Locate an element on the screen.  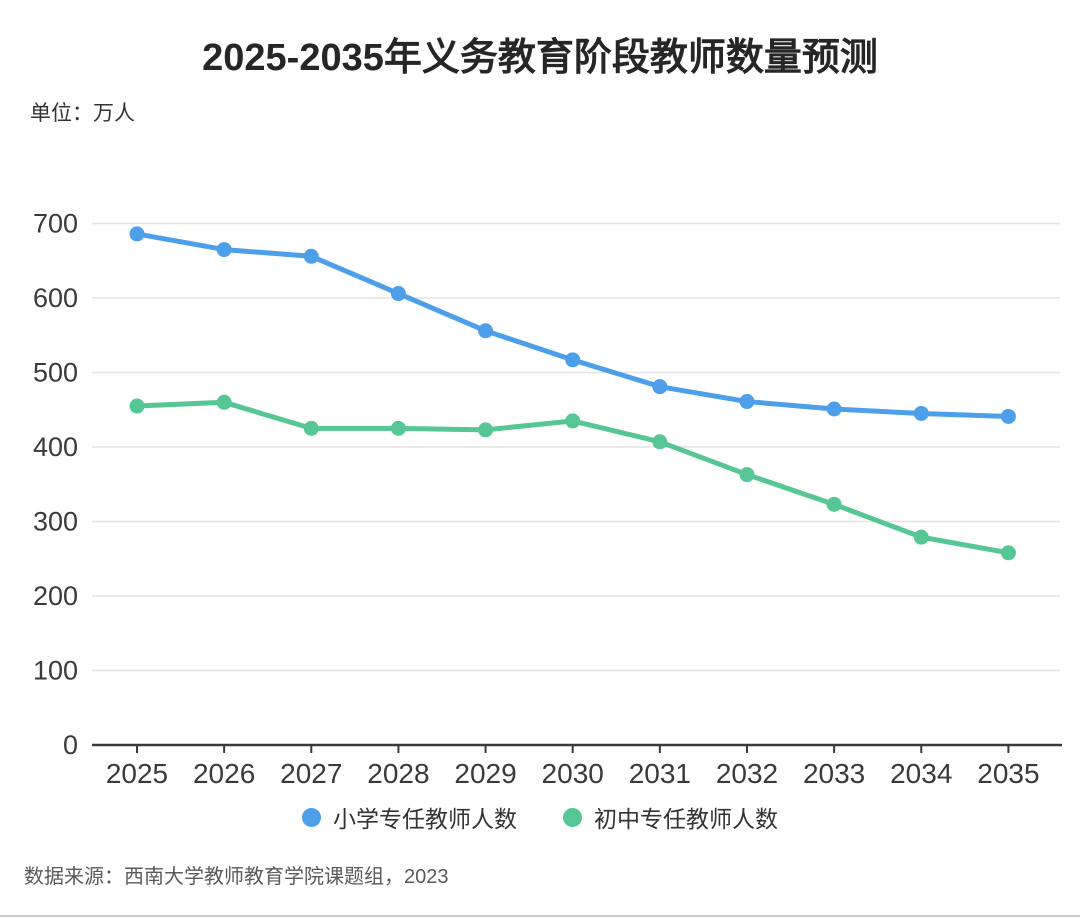
x-tick-label: 2030 is located at coordinates (573, 773).